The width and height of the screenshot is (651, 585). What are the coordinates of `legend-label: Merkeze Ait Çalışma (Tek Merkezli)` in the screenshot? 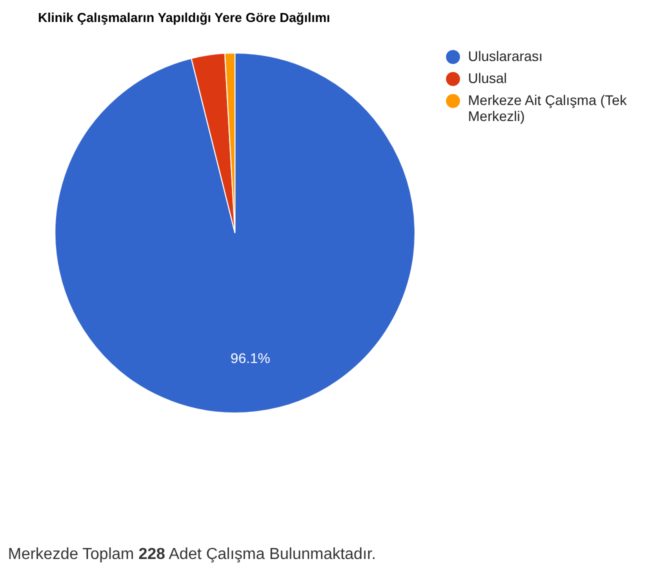 It's located at (548, 108).